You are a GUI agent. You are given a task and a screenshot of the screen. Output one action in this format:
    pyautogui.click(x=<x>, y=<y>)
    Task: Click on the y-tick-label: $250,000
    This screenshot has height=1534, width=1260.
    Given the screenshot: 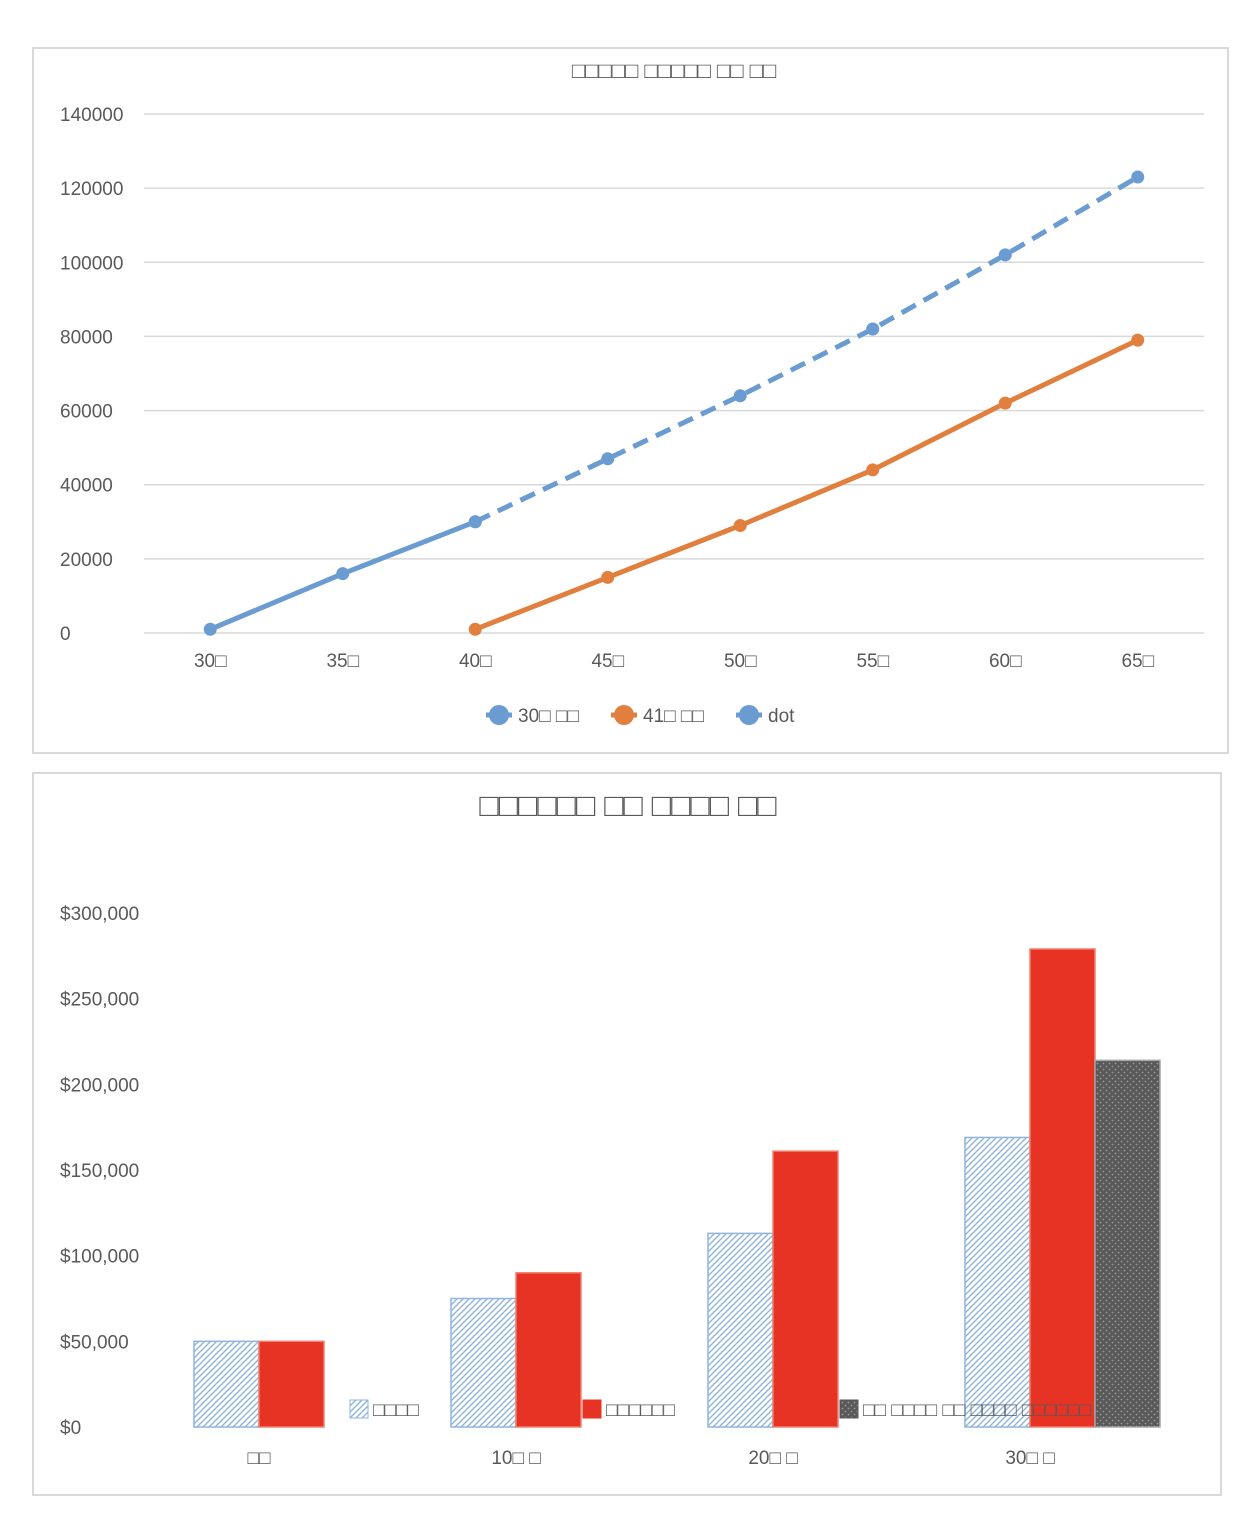 What is the action you would take?
    pyautogui.click(x=99, y=1000)
    